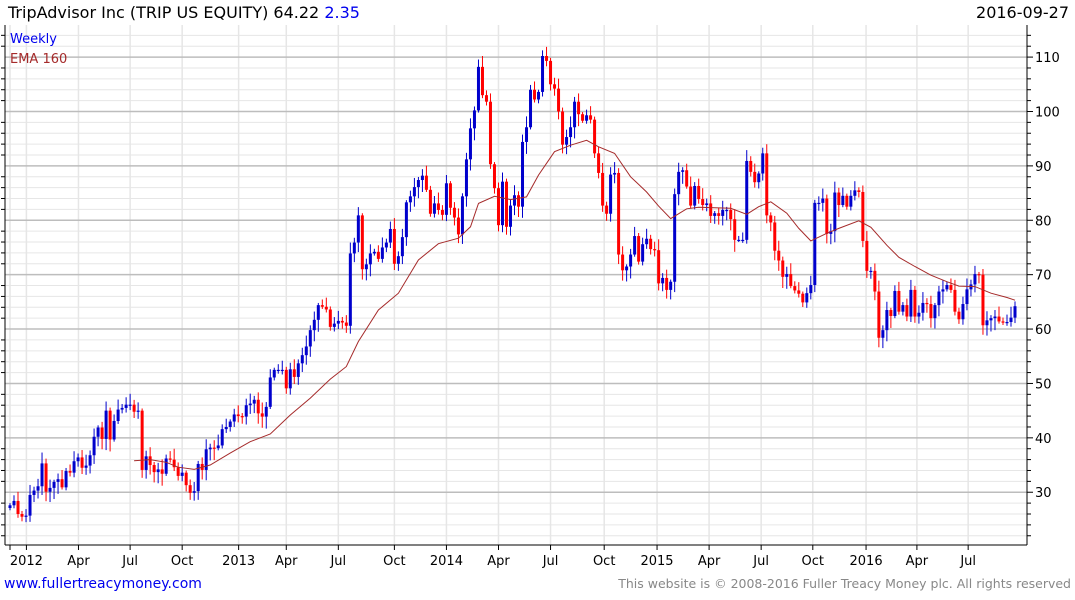 This screenshot has width=1075, height=600. What do you see at coordinates (164, 12) in the screenshot?
I see `title-text: TripAdvisor Inc (TRIP US EQUITY) 64.22` at bounding box center [164, 12].